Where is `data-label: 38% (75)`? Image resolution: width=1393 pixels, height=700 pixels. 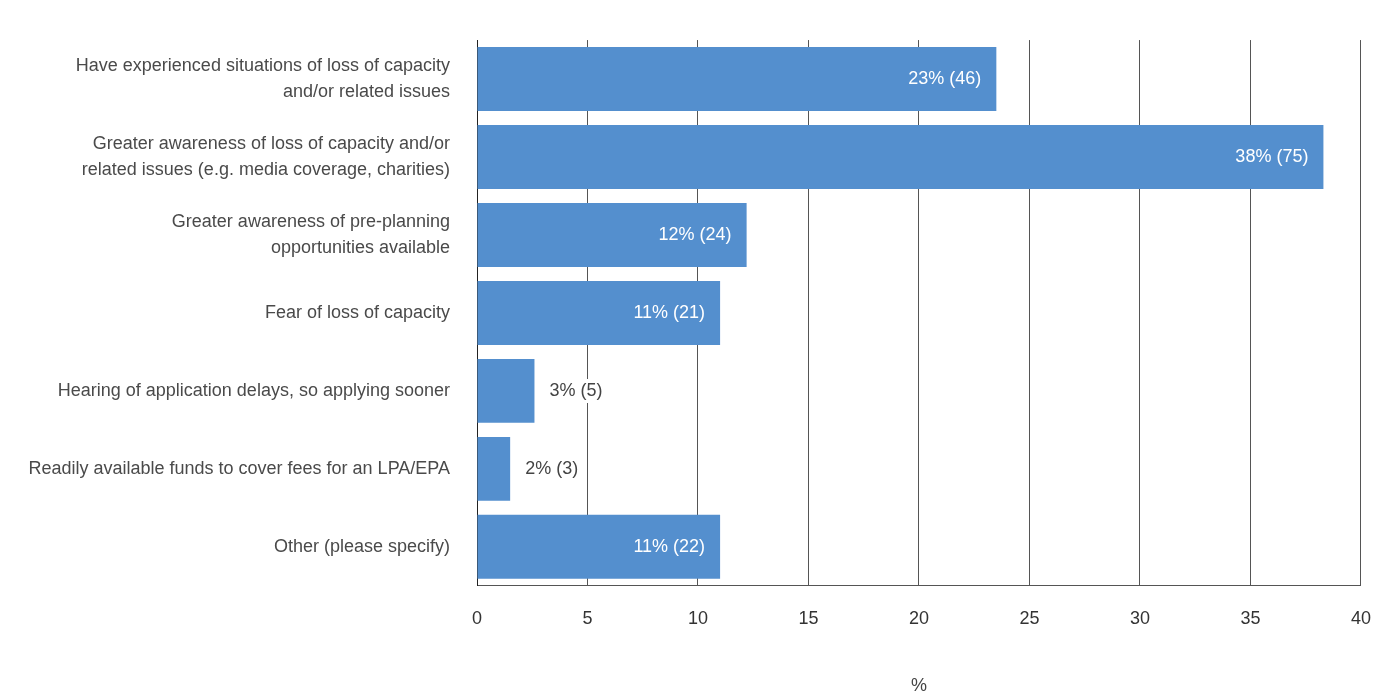 data-label: 38% (75) is located at coordinates (1272, 155).